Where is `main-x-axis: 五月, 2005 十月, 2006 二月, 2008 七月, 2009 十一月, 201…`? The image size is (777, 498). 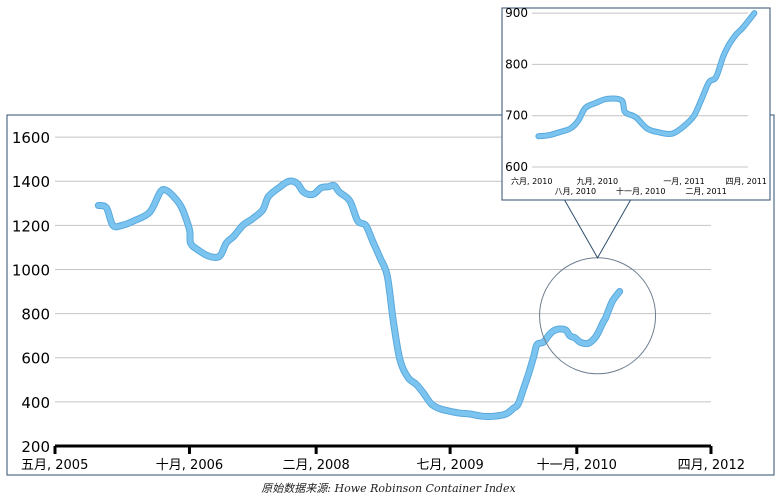
main-x-axis: 五月, 2005 十月, 2006 二月, 2008 七月, 2009 十一月, 201… is located at coordinates (383, 458).